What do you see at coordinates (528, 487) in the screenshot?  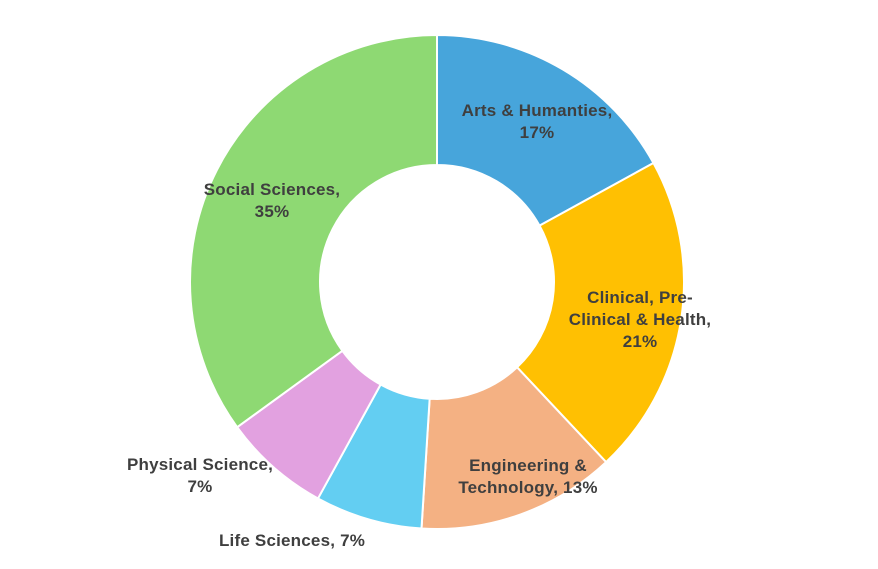 I see `label-line: Technology, 13%` at bounding box center [528, 487].